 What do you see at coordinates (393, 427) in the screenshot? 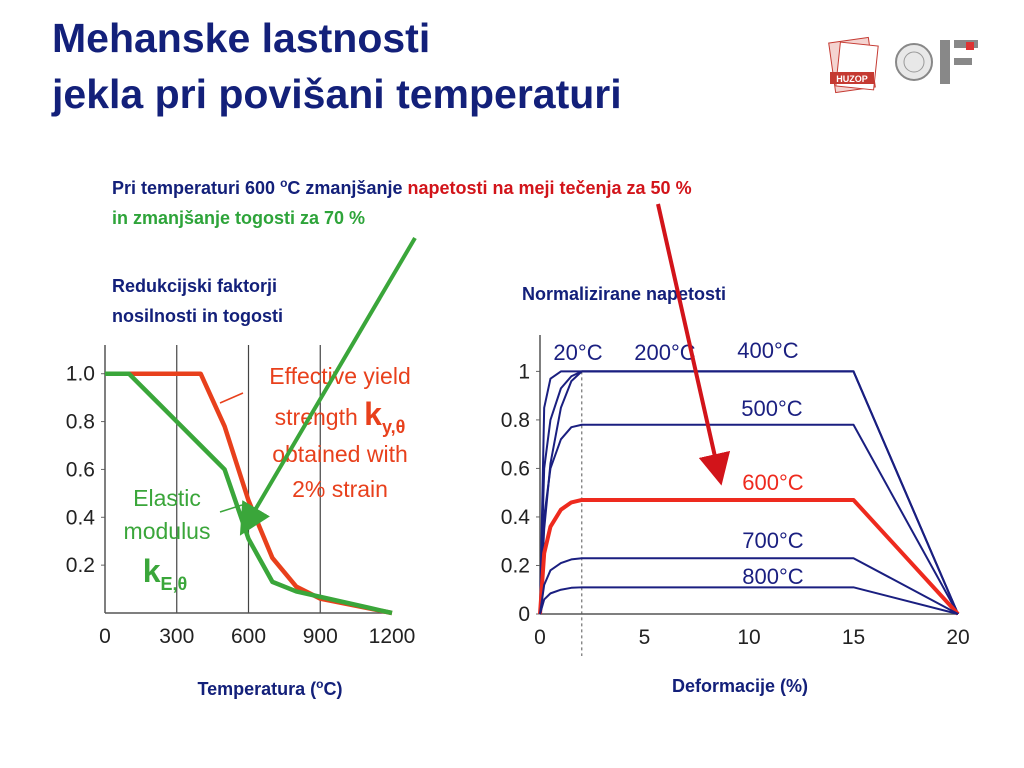
I see `annotation-part: y,θ` at bounding box center [393, 427].